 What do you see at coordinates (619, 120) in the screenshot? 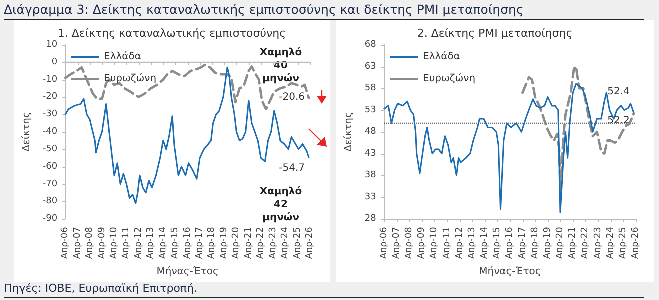
I see `annotation: 52.2` at bounding box center [619, 120].